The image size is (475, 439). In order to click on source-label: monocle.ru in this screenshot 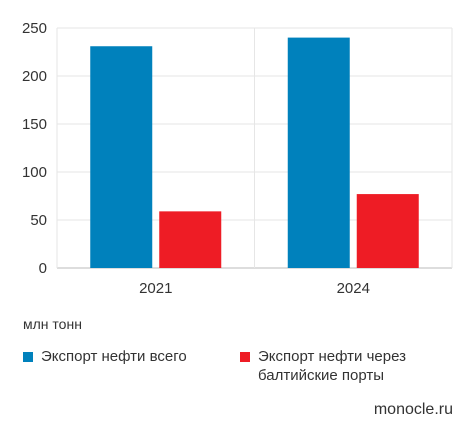, I will do `click(413, 409)`.